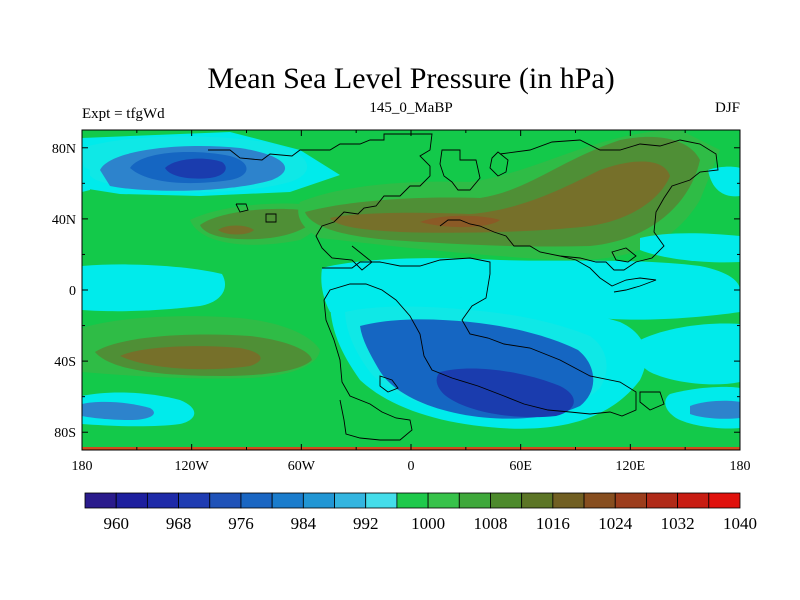  Describe the element at coordinates (64, 149) in the screenshot. I see `y-tick-label: 80N` at that location.